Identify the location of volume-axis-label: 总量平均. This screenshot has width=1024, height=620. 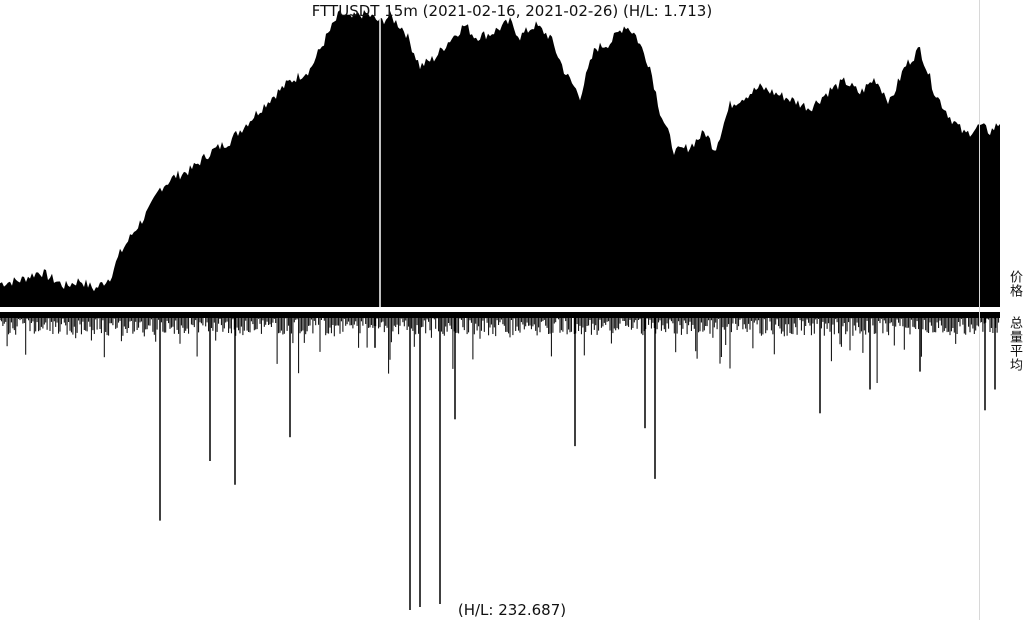
(1014, 344).